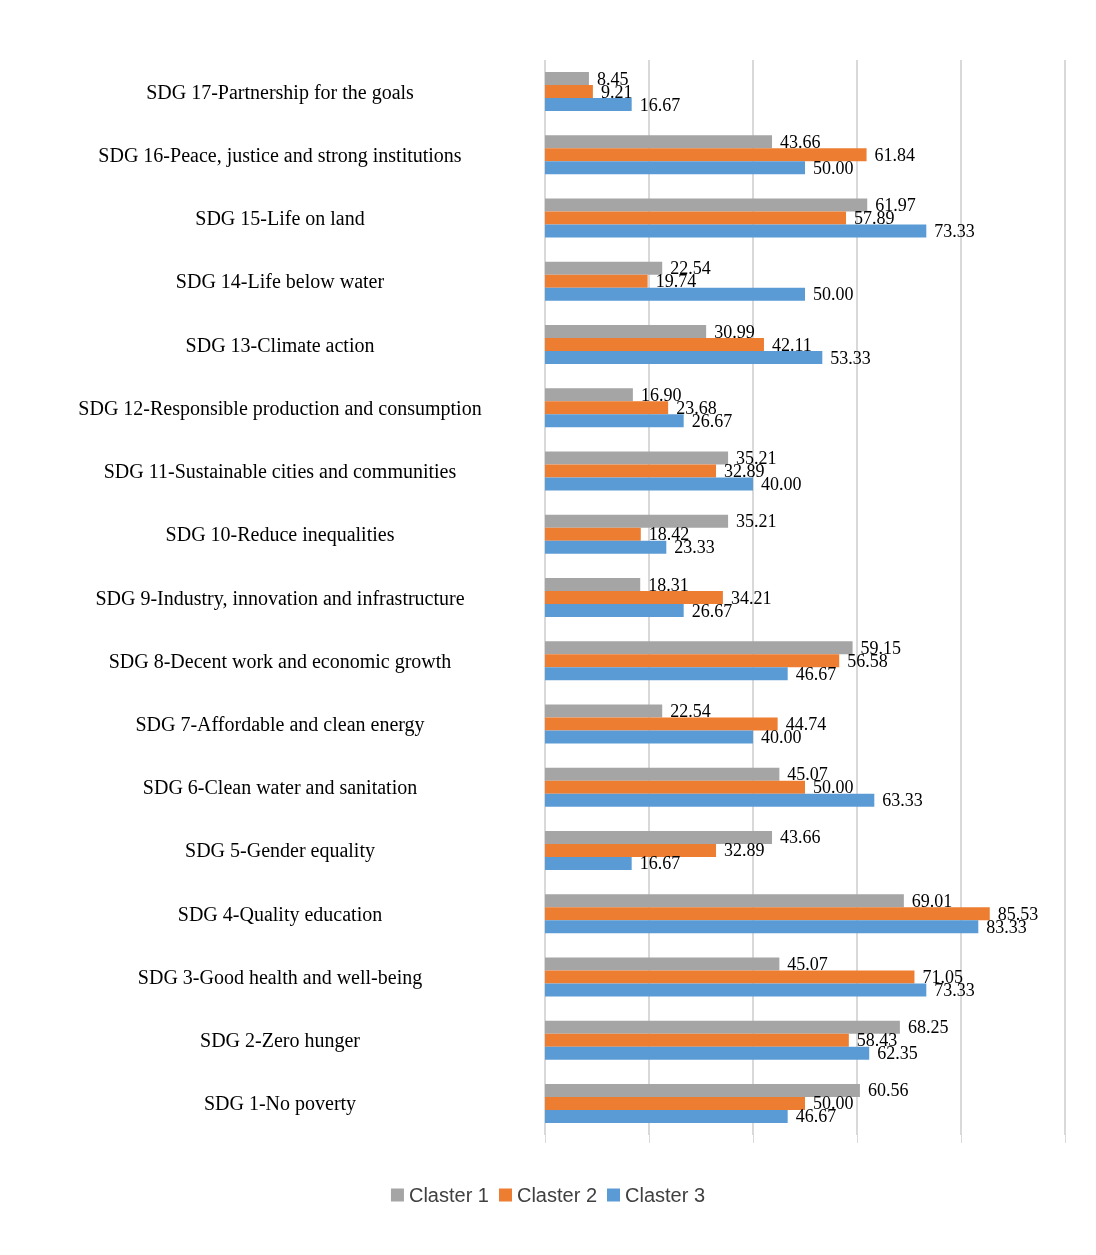  Describe the element at coordinates (895, 154) in the screenshot. I see `data-label: 61.84` at that location.